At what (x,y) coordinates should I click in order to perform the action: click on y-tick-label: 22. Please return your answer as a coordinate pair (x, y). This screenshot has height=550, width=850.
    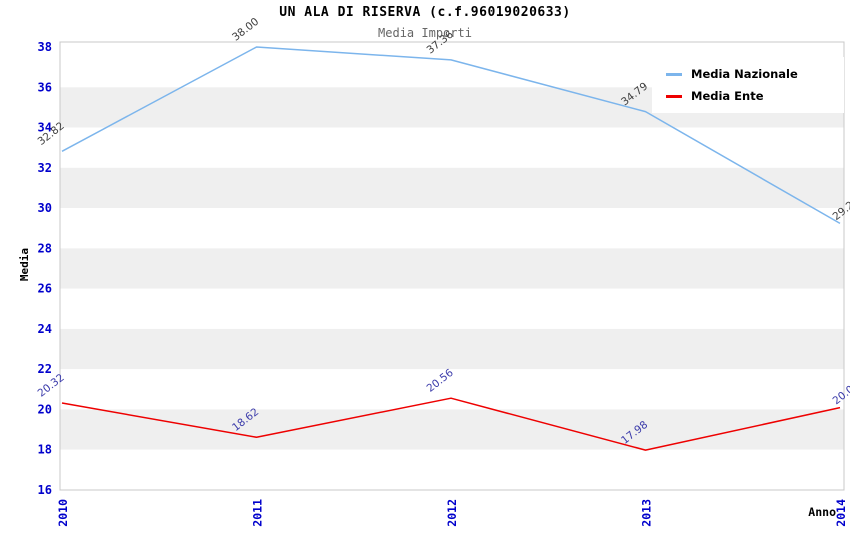
    Looking at the image, I should click on (45, 369).